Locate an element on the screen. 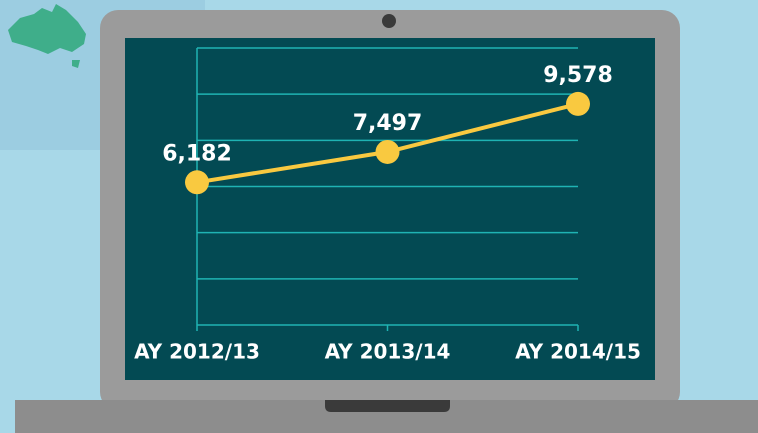 The width and height of the screenshot is (758, 433). camera is located at coordinates (389, 21).